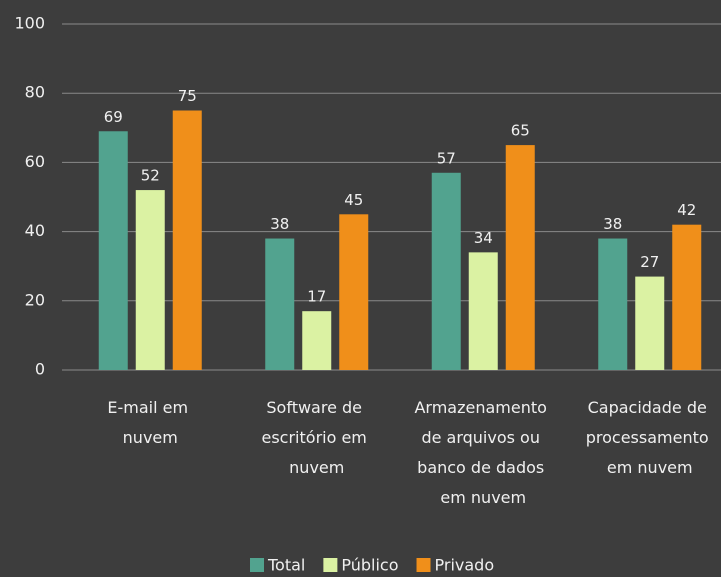  What do you see at coordinates (649, 262) in the screenshot?
I see `value-label: 27` at bounding box center [649, 262].